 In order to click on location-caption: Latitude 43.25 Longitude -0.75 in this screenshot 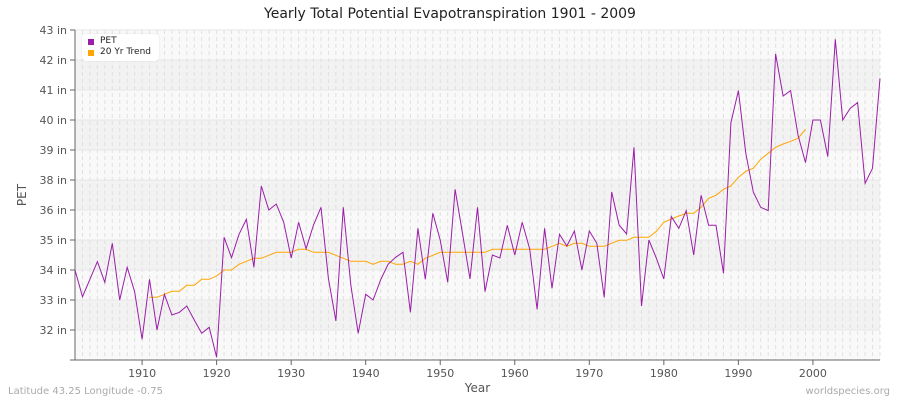, I will do `click(85, 391)`.